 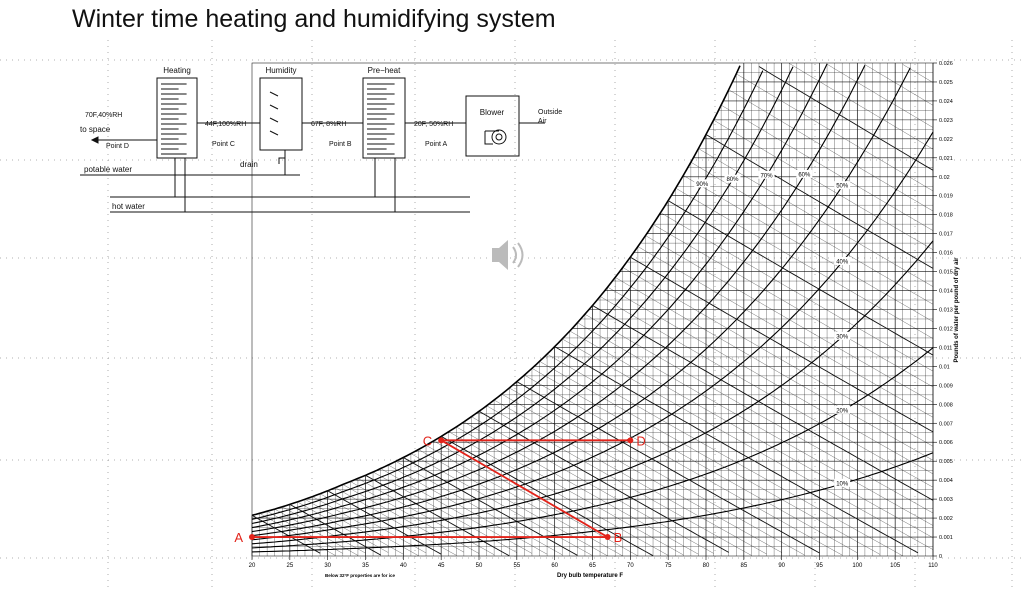 I want to click on coils, so click(x=278, y=119).